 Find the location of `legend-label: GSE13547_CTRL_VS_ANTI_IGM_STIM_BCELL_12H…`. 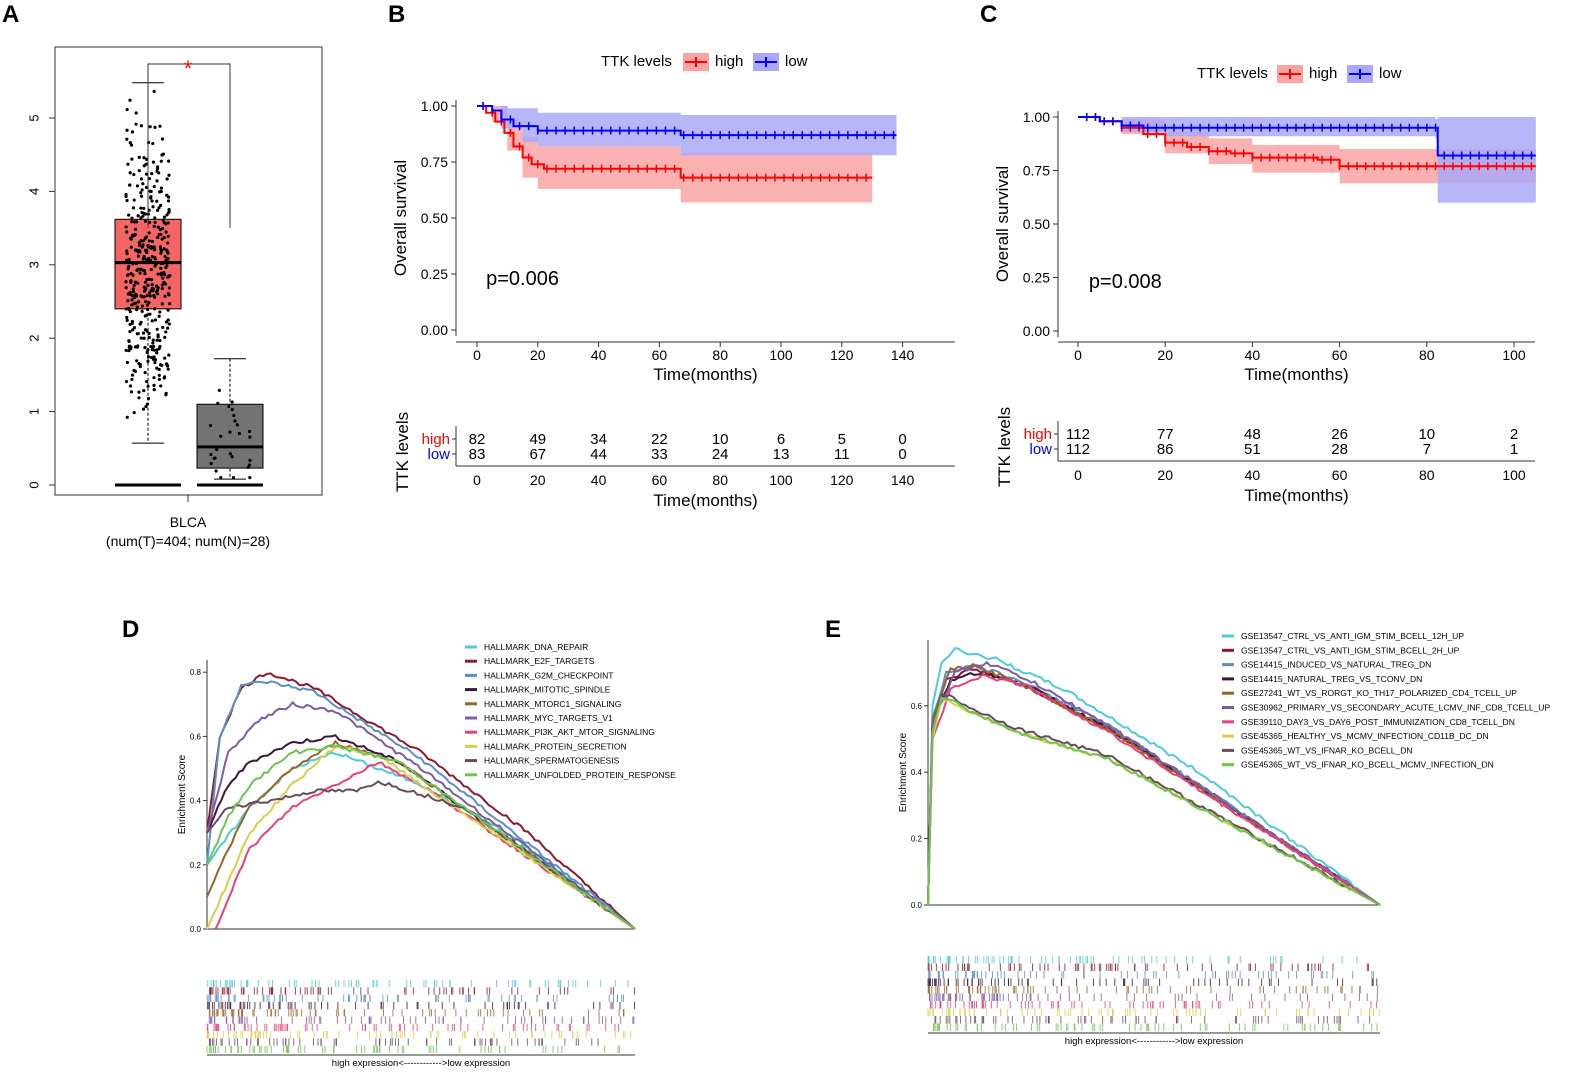

legend-label: GSE13547_CTRL_VS_ANTI_IGM_STIM_BCELL_12H… is located at coordinates (1352, 636).